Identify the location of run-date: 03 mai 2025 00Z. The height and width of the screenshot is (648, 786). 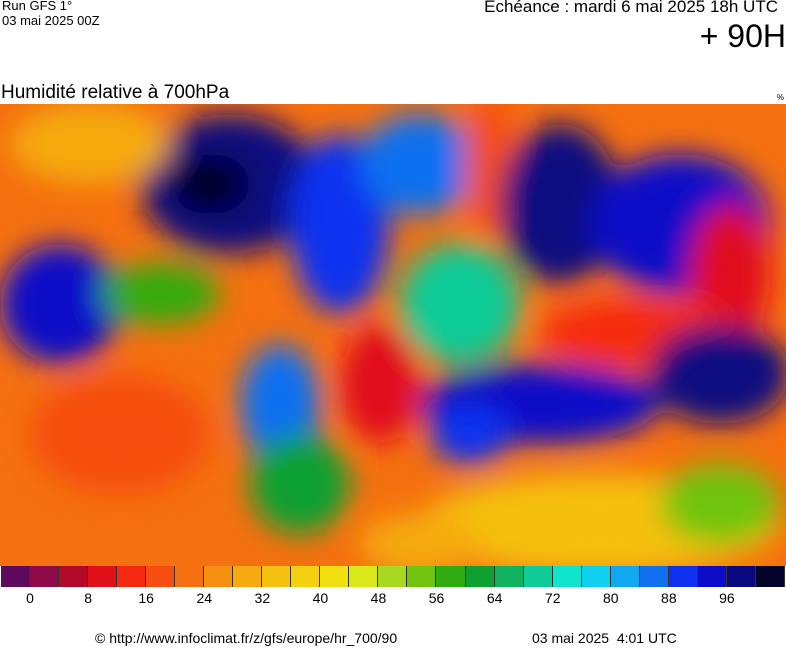
(51, 20).